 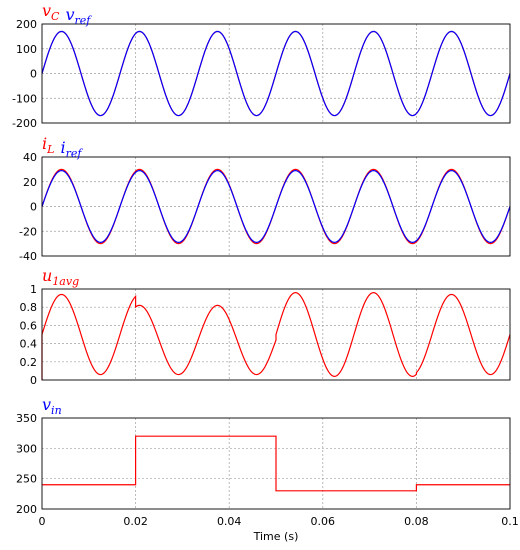 I want to click on x-axis-label: Time (s), so click(x=276, y=536).